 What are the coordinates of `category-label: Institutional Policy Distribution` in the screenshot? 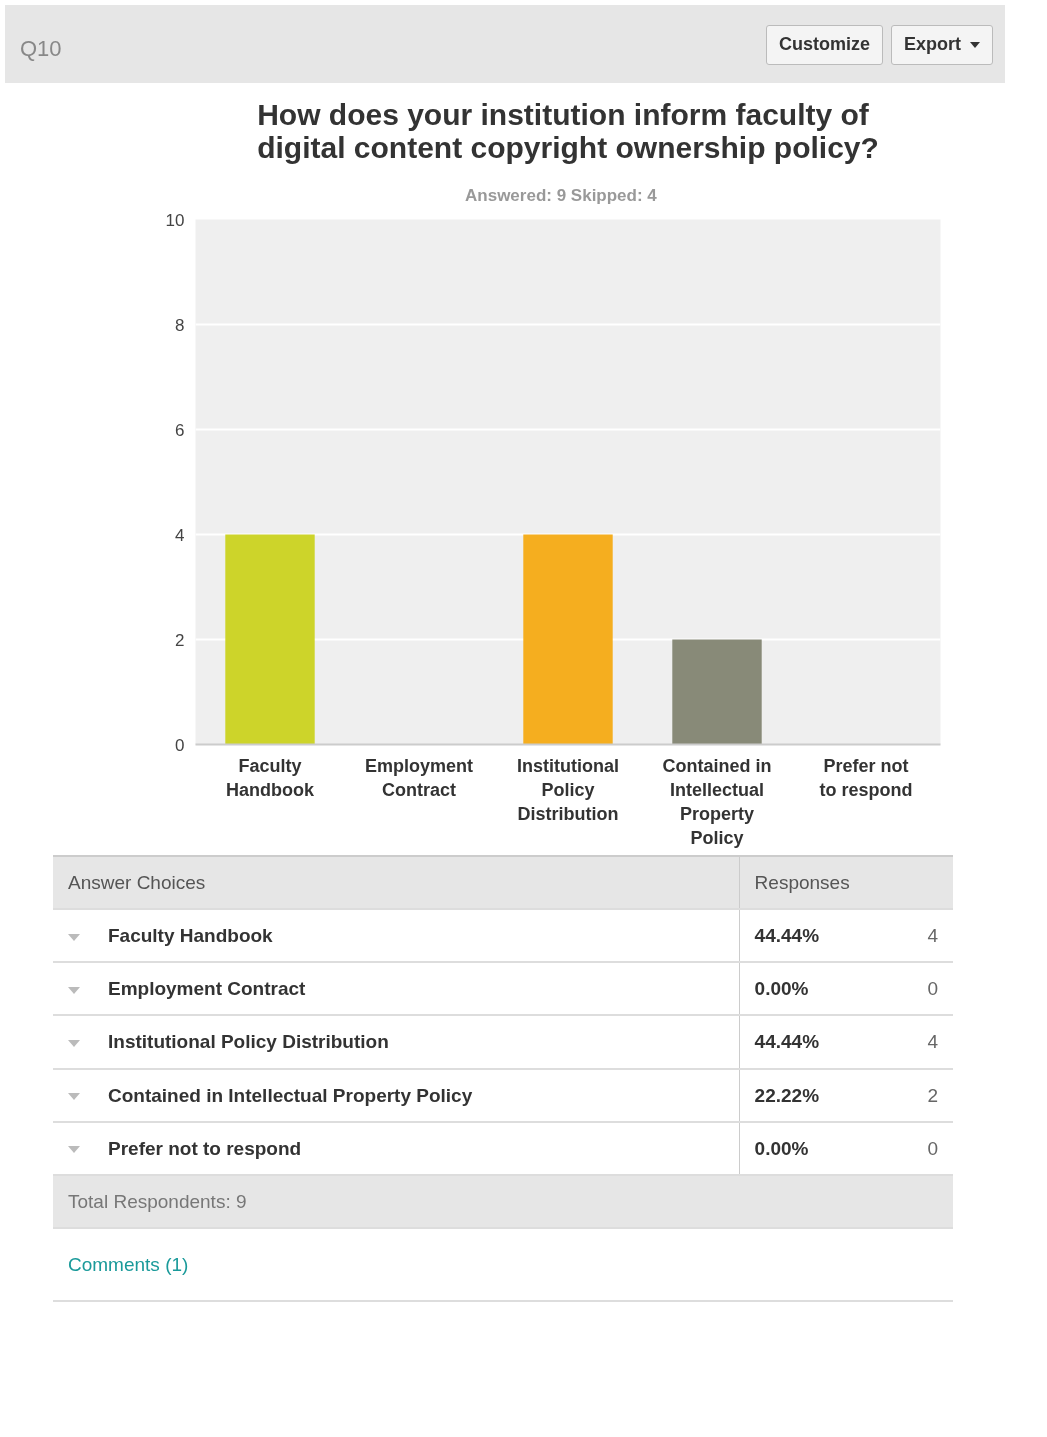 It's located at (248, 1042).